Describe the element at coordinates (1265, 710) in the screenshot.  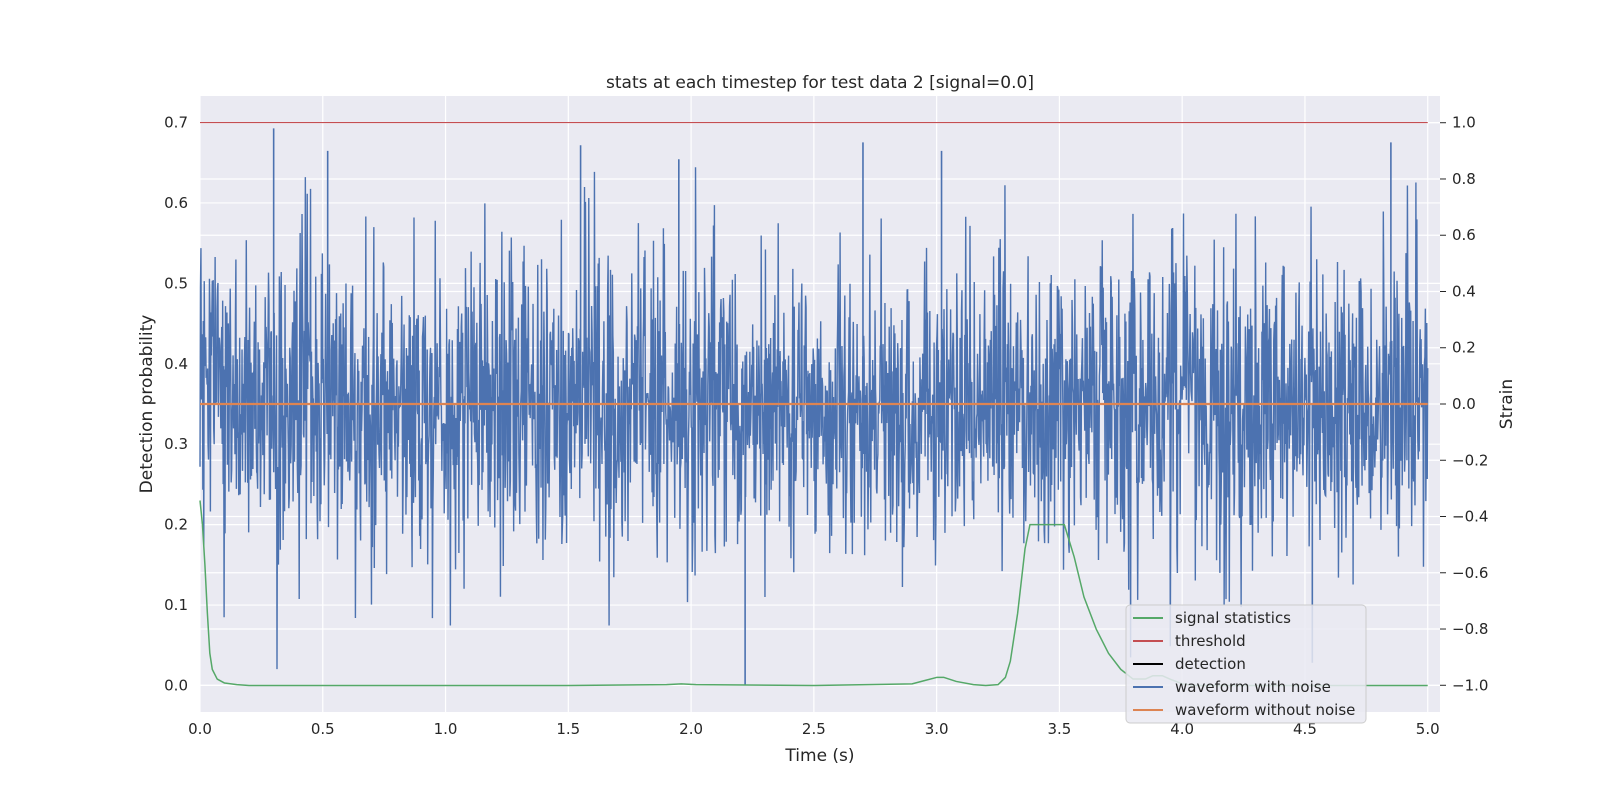
I see `legend-label-waveform-without-noise: waveform without noise` at that location.